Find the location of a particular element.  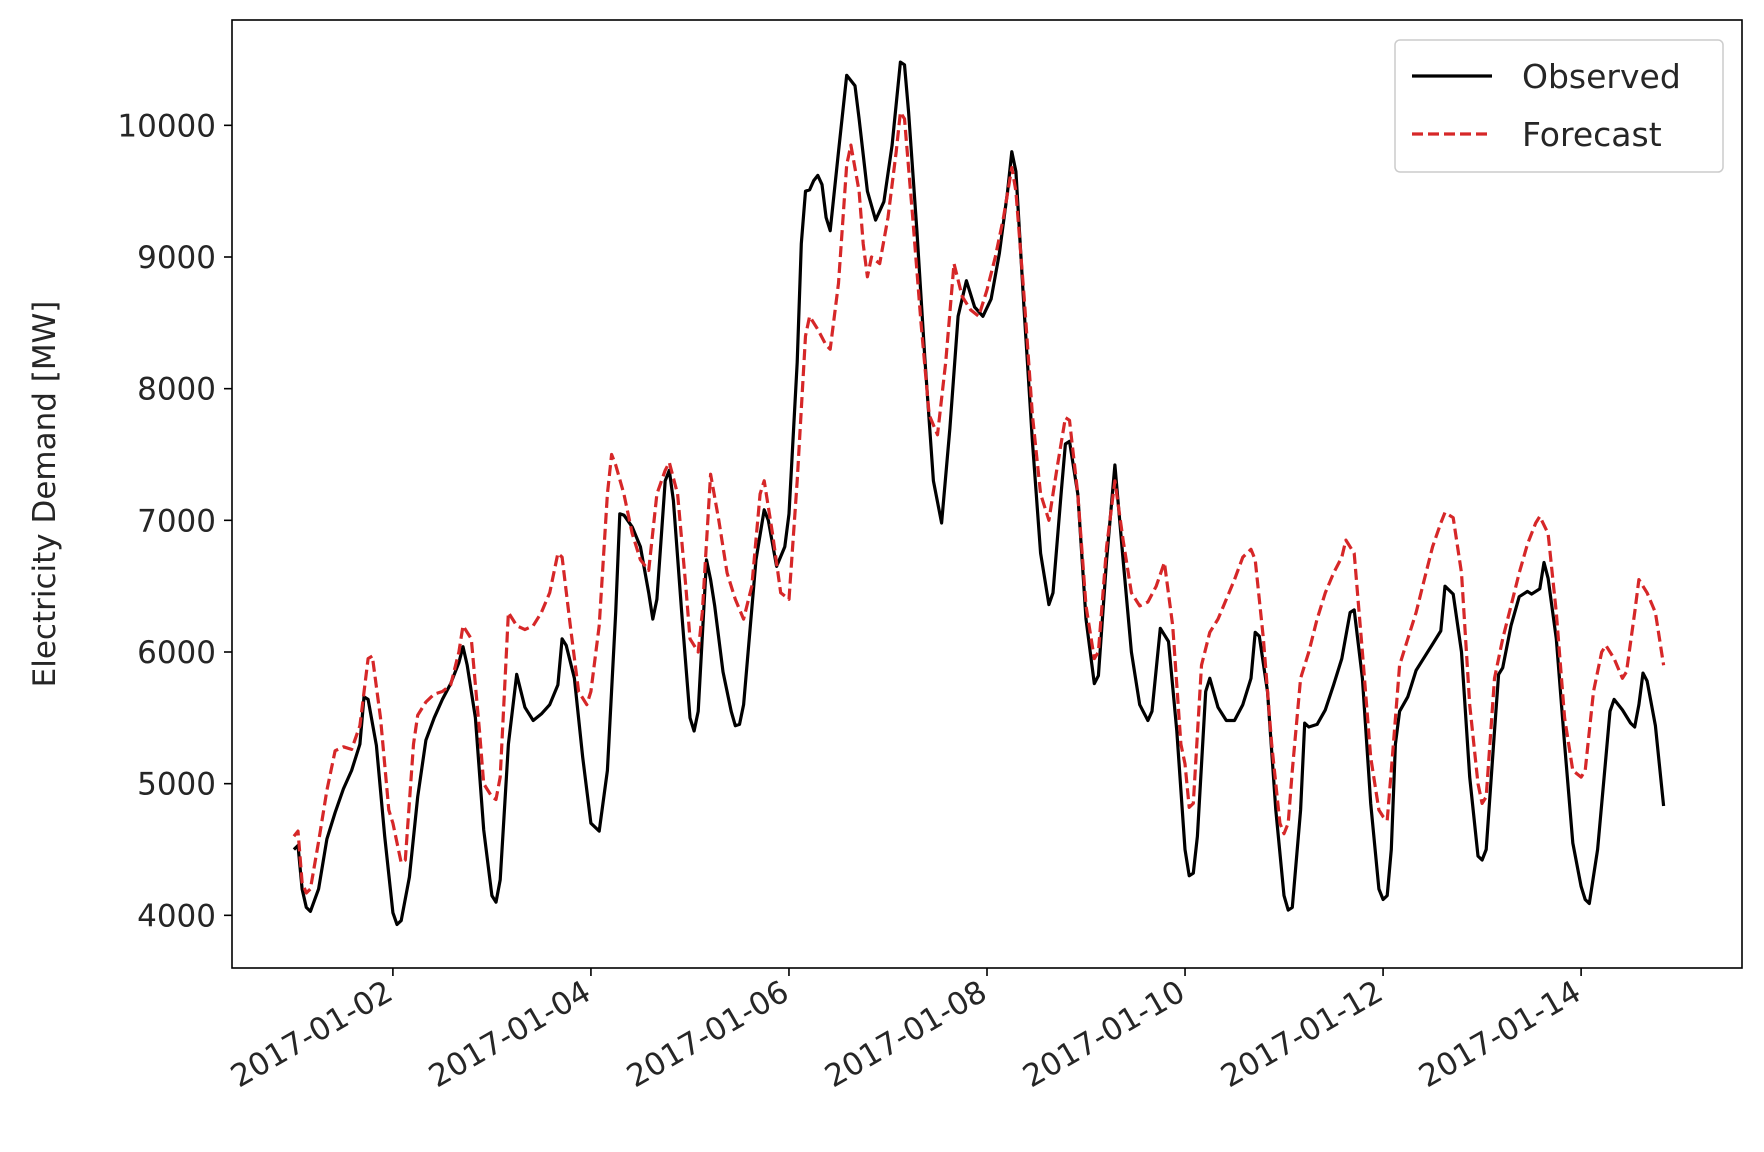

y-tick-label: 4000 is located at coordinates (176, 916).